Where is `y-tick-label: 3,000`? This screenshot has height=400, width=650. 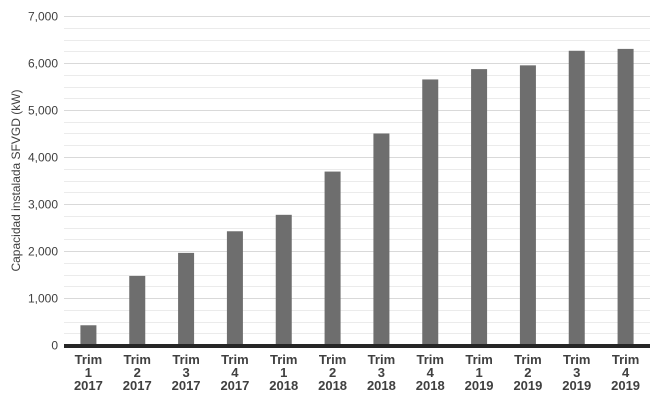
y-tick-label: 3,000 is located at coordinates (43, 205).